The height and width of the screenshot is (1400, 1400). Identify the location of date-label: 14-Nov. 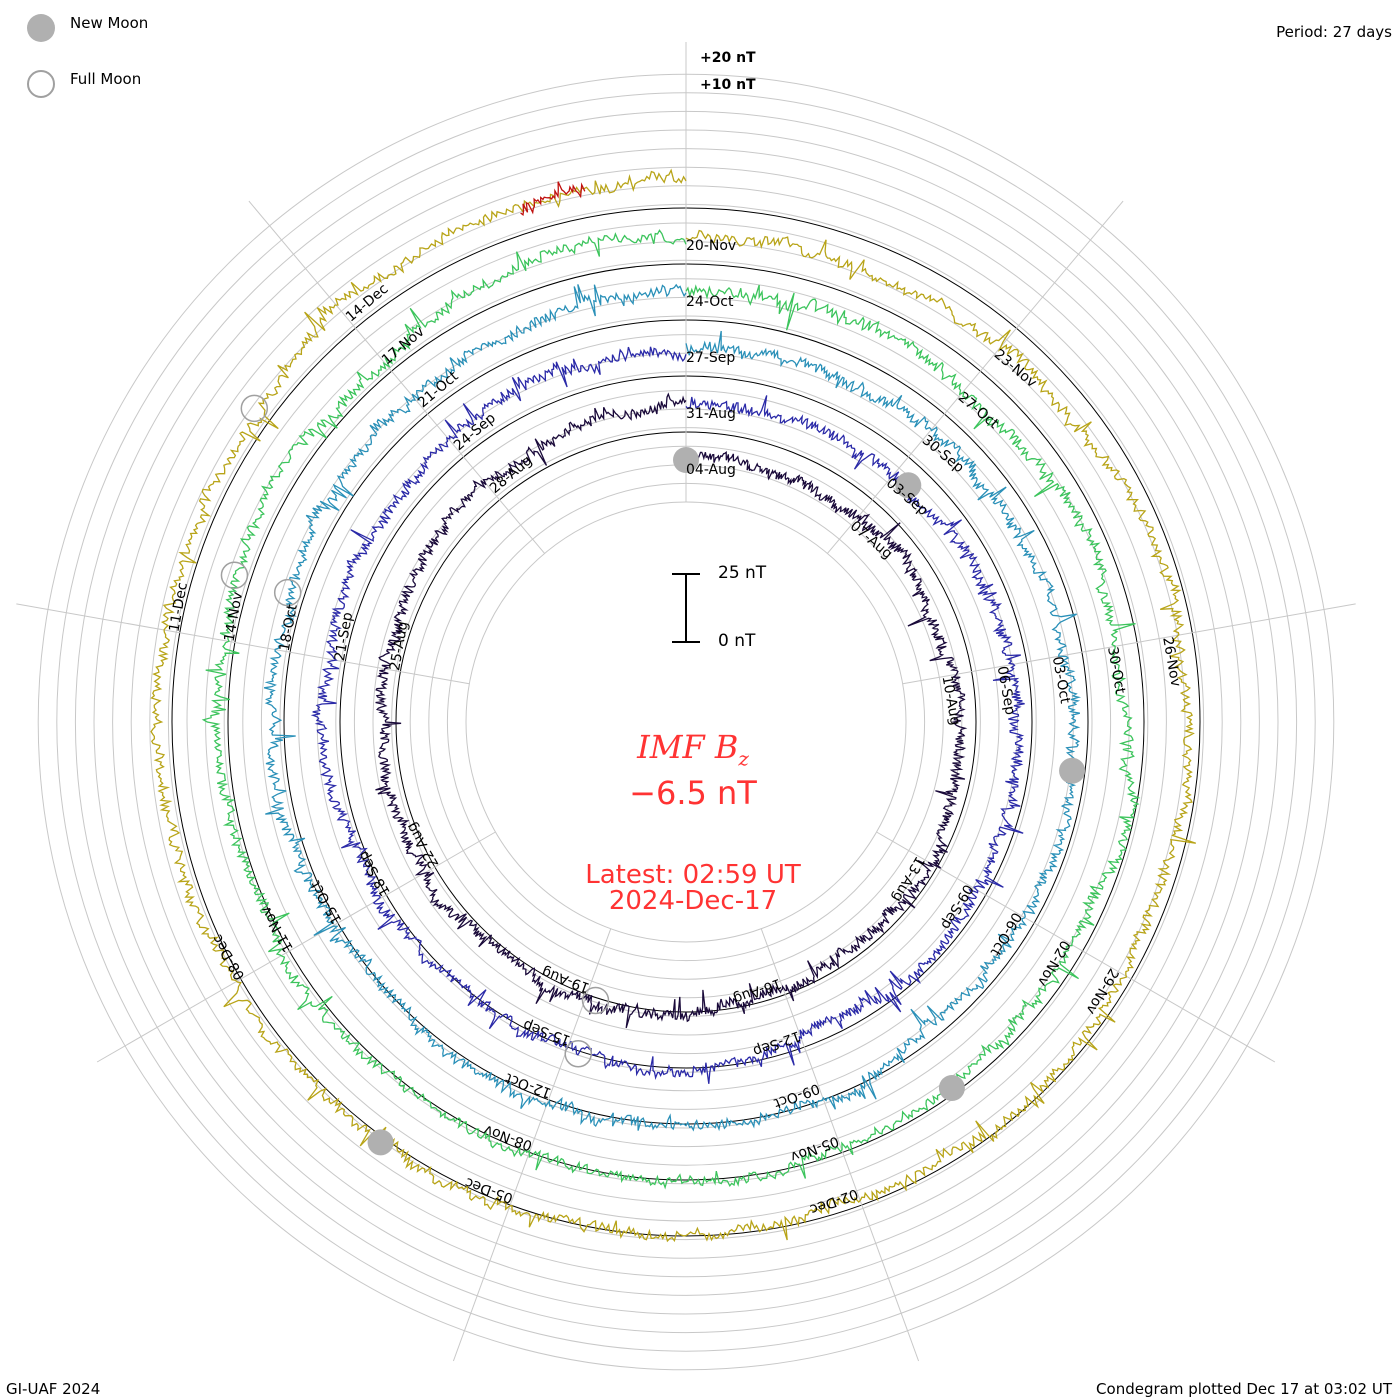
(234, 617).